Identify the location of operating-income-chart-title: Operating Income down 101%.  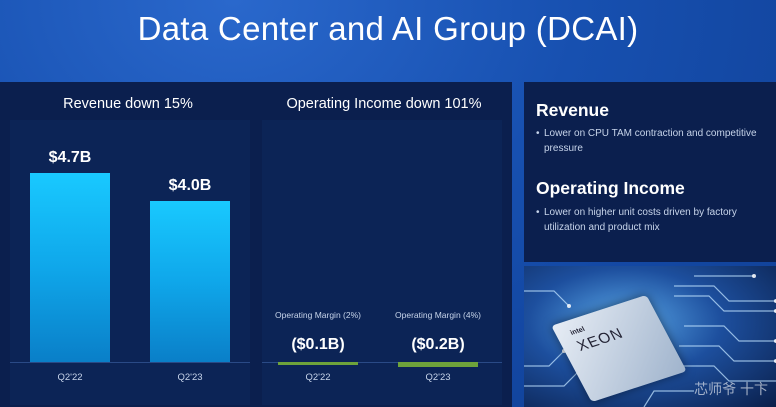
(384, 104).